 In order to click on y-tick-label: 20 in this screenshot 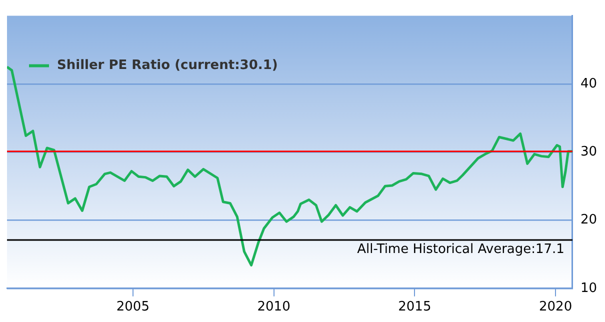, I will do `click(589, 220)`.